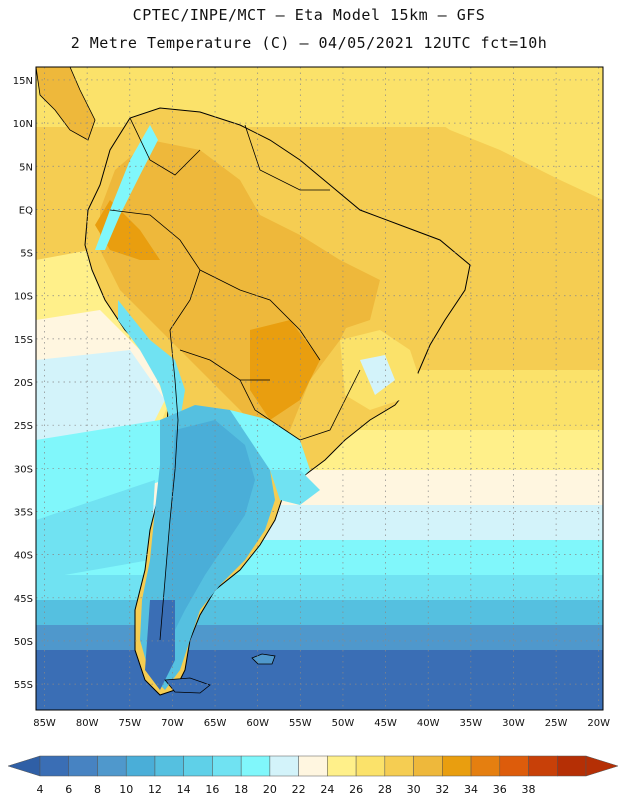  Describe the element at coordinates (23, 642) in the screenshot. I see `lat-label: 50S` at that location.